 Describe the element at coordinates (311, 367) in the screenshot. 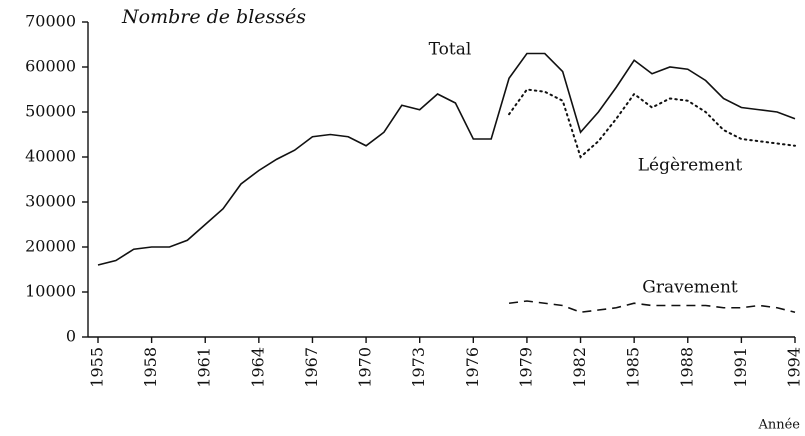

I see `x-tick-label: 1967` at that location.